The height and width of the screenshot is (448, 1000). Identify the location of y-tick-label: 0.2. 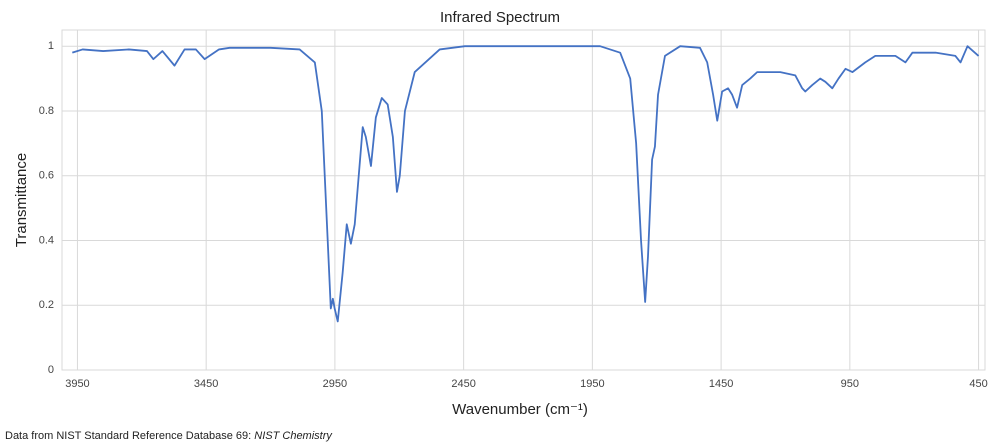
(46, 305).